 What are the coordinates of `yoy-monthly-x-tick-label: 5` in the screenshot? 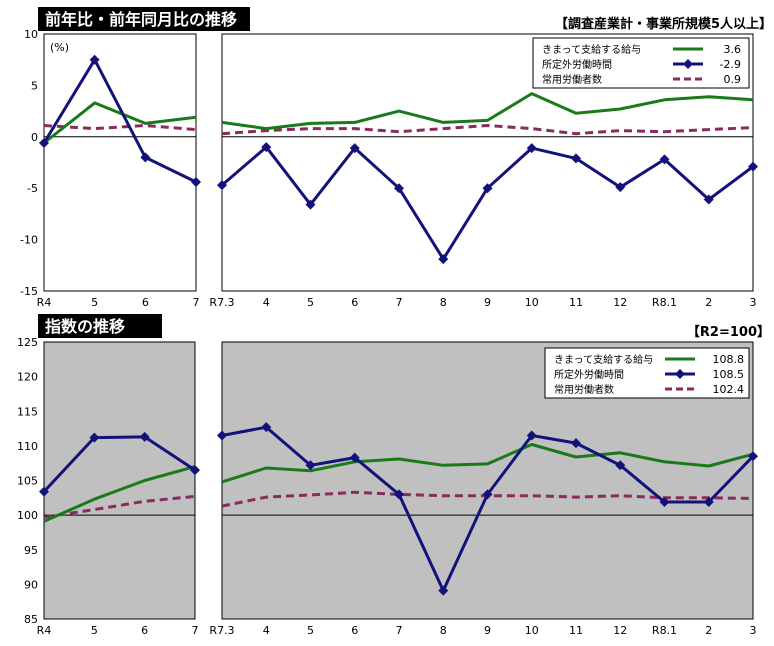 It's located at (310, 302).